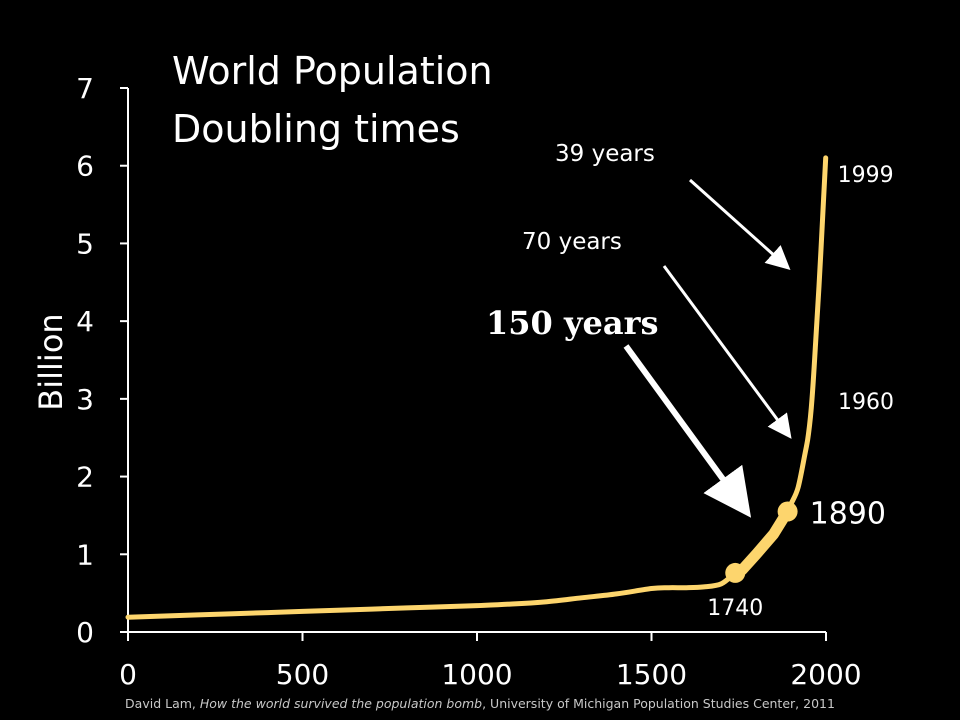  I want to click on y-ticks: 0 1 2 3 4 5 6 7, so click(102, 360).